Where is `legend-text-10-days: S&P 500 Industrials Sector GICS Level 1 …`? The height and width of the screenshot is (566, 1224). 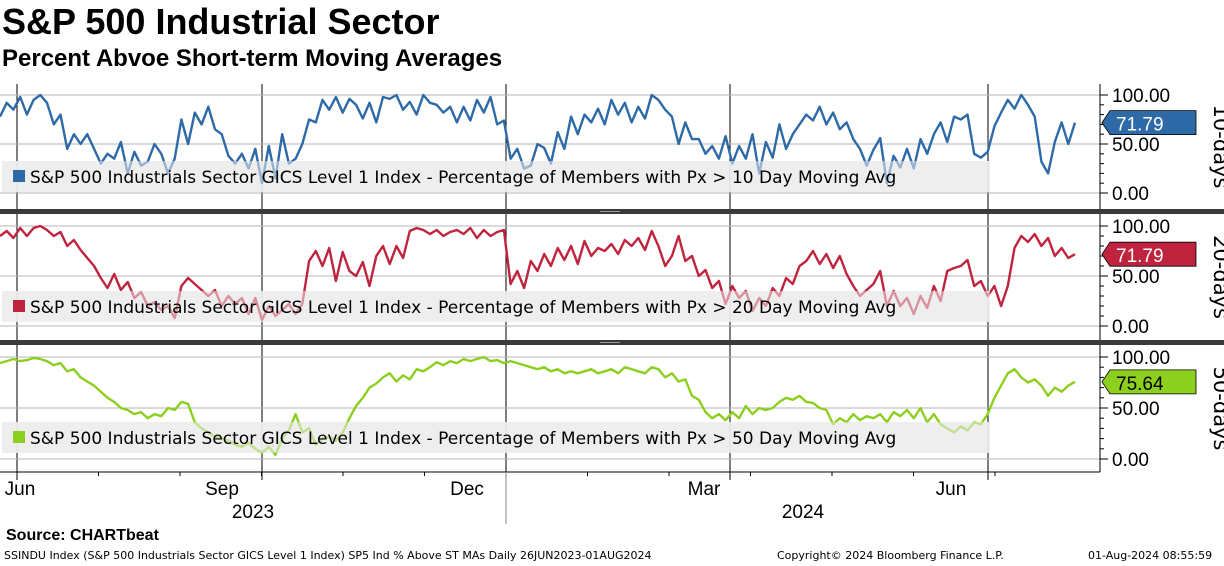 legend-text-10-days: S&P 500 Industrials Sector GICS Level 1 … is located at coordinates (463, 178).